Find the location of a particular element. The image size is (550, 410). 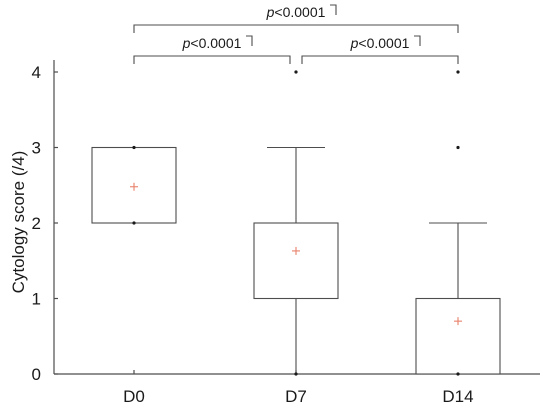

y-tick-label: 0 is located at coordinates (36, 374).